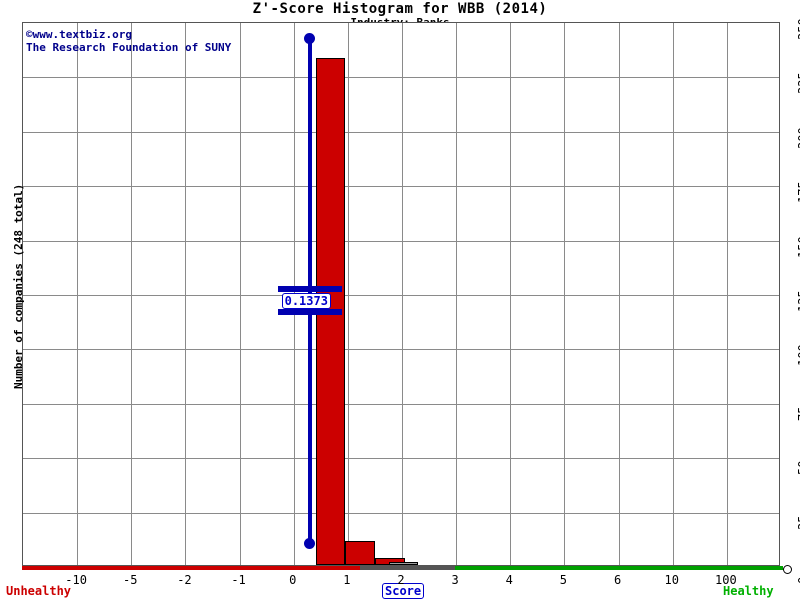  What do you see at coordinates (18, 286) in the screenshot?
I see `y-axis-title: Number of companies (248 total)` at bounding box center [18, 286].